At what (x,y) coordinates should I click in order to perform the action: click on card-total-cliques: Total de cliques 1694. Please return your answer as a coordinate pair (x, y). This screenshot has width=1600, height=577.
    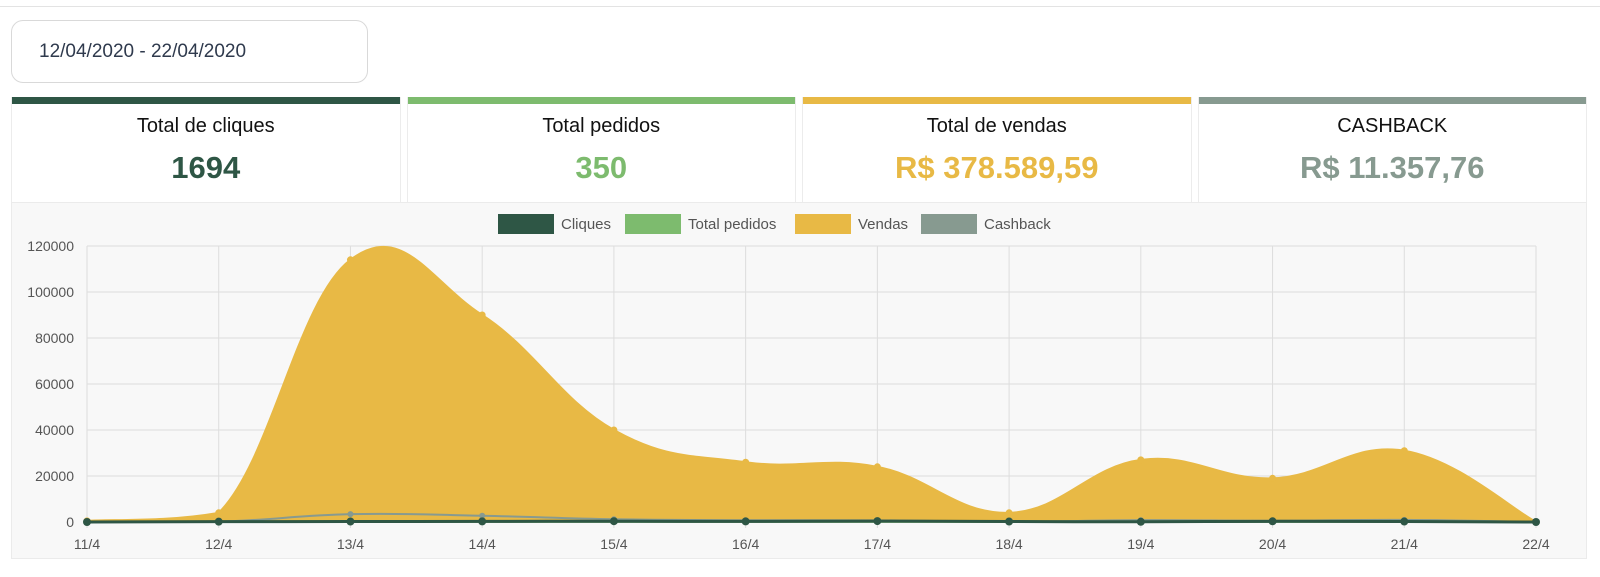
    Looking at the image, I should click on (206, 149).